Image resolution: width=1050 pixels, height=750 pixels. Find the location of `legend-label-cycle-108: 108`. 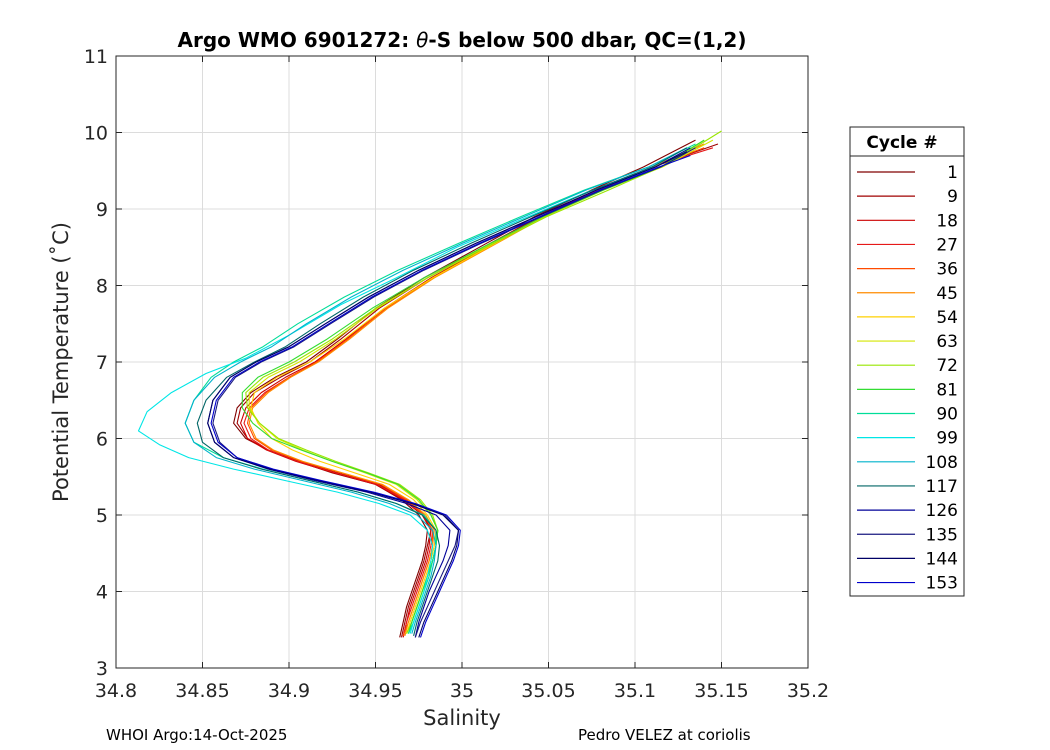

legend-label-cycle-108: 108 is located at coordinates (942, 463).